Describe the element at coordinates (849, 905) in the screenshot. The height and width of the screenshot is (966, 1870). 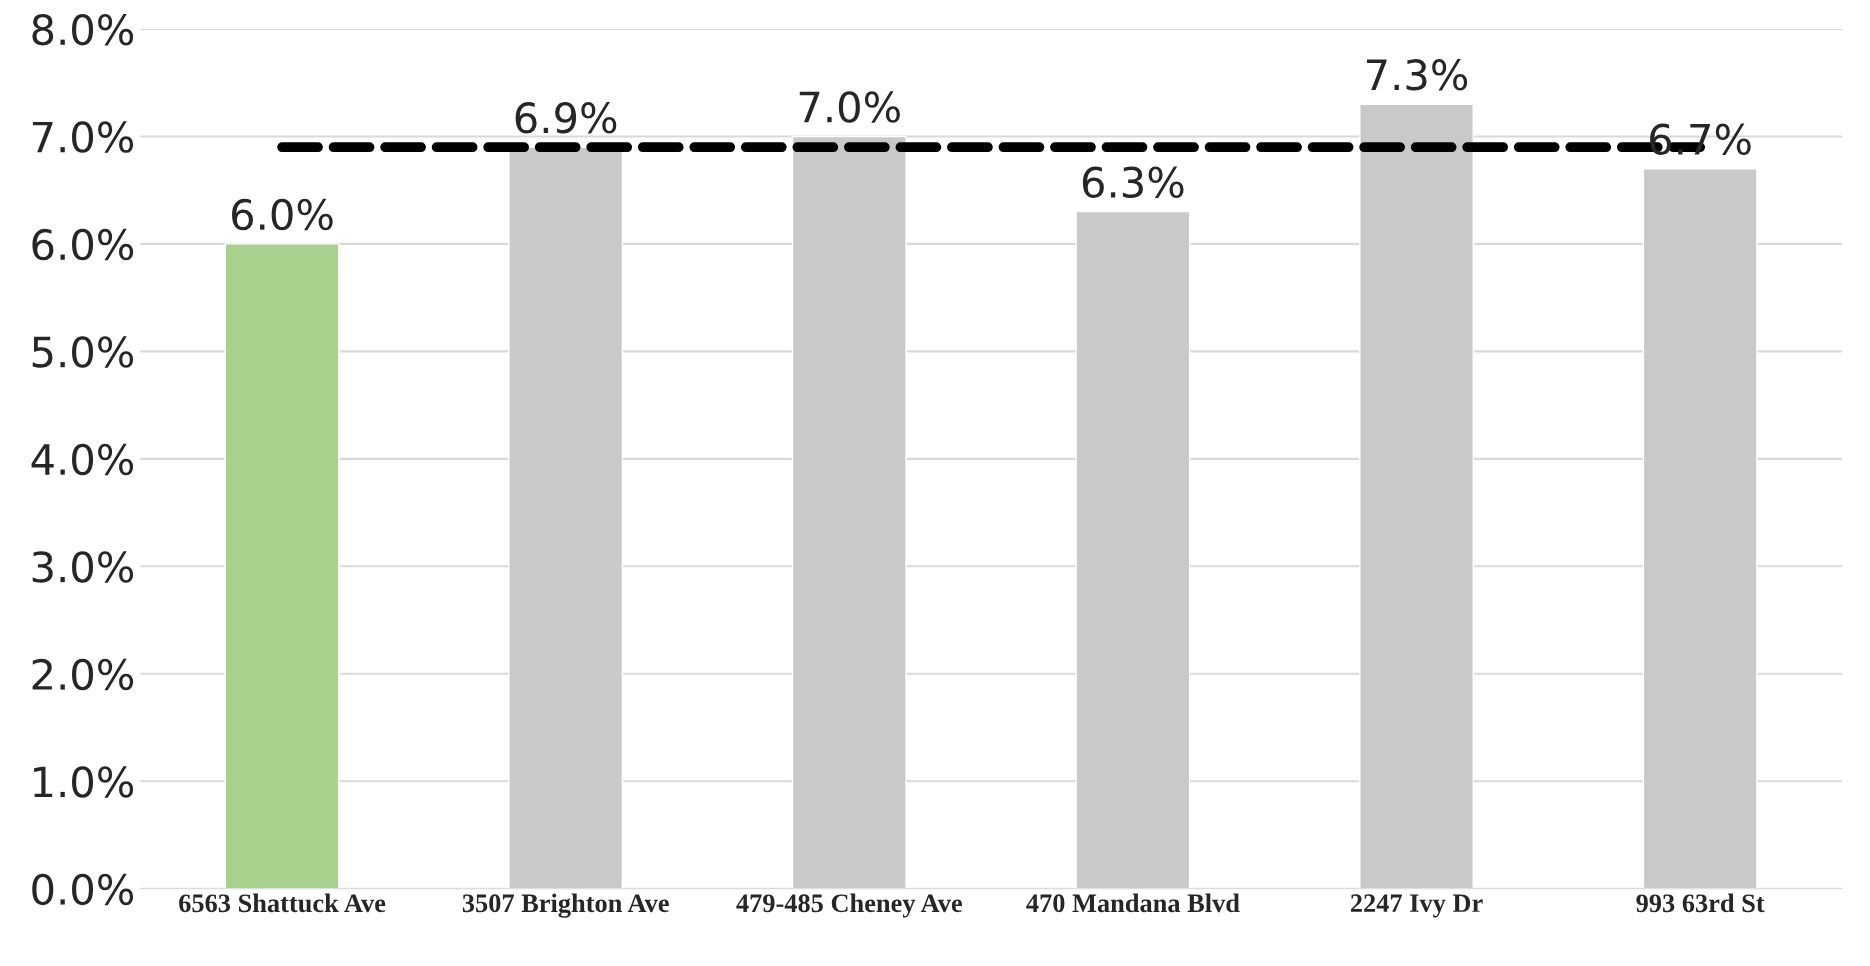
I see `x-tick-label: 479-485 Cheney Ave` at that location.